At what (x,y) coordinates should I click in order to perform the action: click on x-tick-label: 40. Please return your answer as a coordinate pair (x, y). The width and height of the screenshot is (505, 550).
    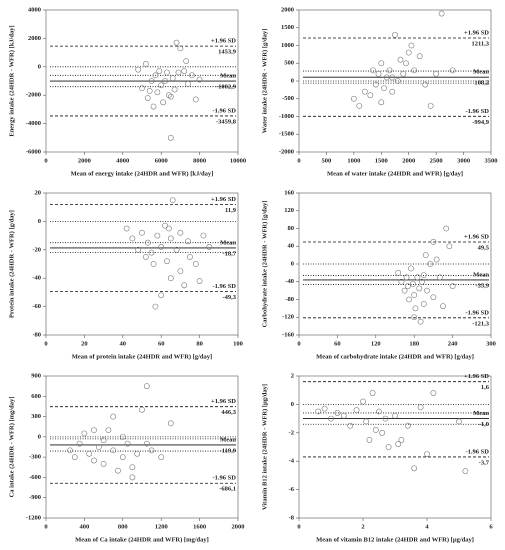
    Looking at the image, I should click on (123, 343).